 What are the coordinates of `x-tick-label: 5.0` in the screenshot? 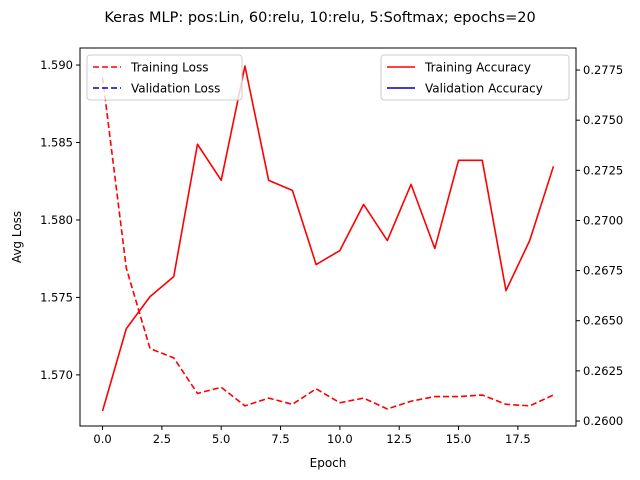 It's located at (221, 439).